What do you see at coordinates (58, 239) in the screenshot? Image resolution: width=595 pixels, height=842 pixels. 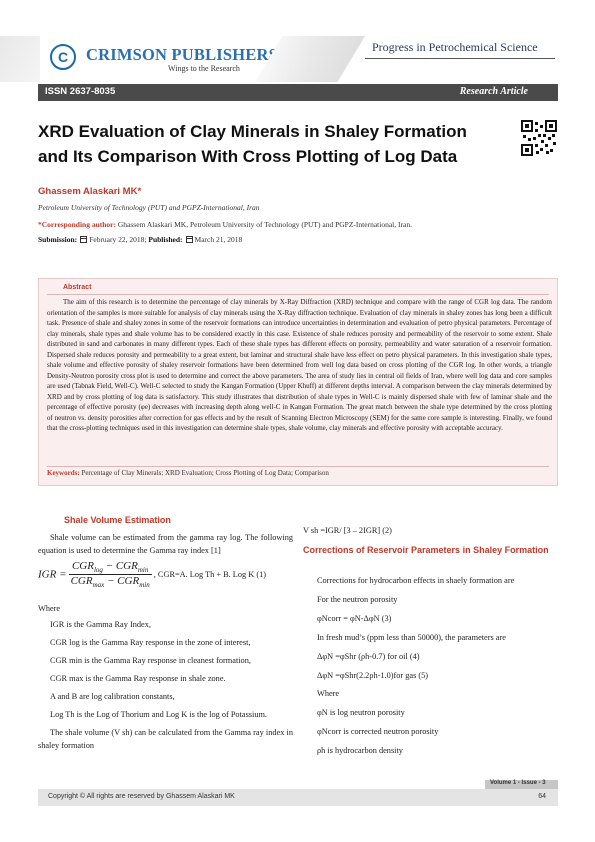 I see `submission-label: Submission:` at bounding box center [58, 239].